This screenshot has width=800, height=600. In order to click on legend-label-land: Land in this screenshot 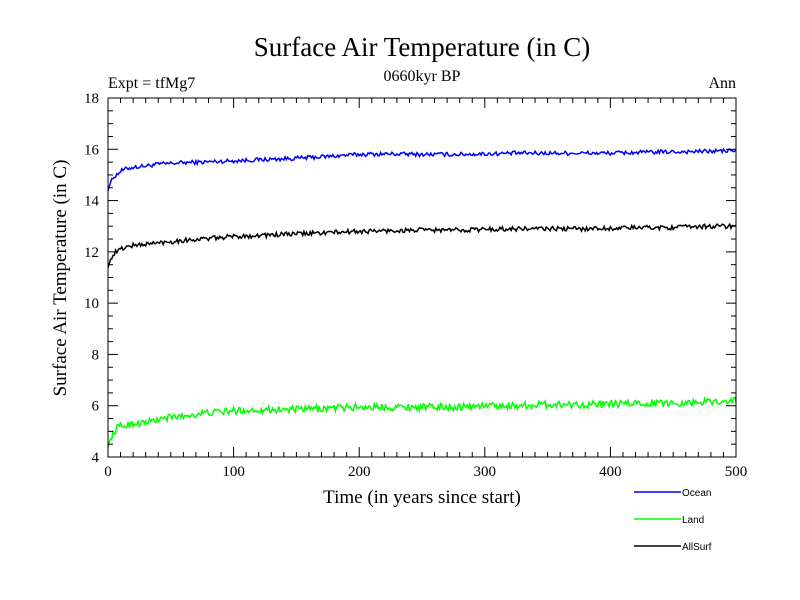, I will do `click(693, 520)`.